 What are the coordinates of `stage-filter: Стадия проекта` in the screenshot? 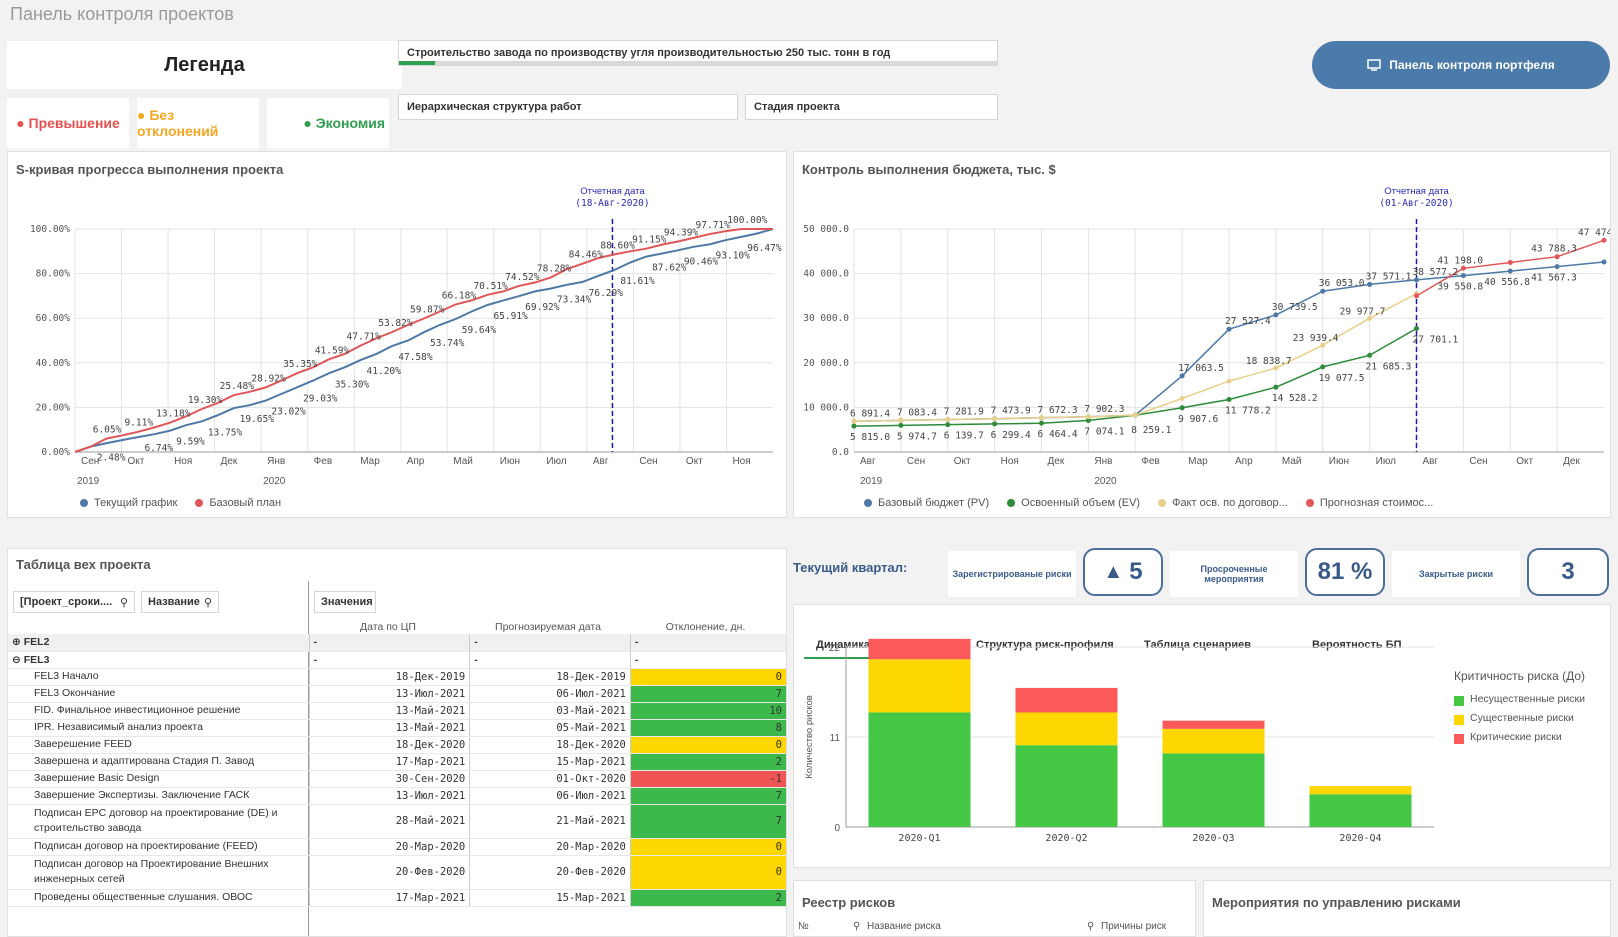 It's located at (871, 107).